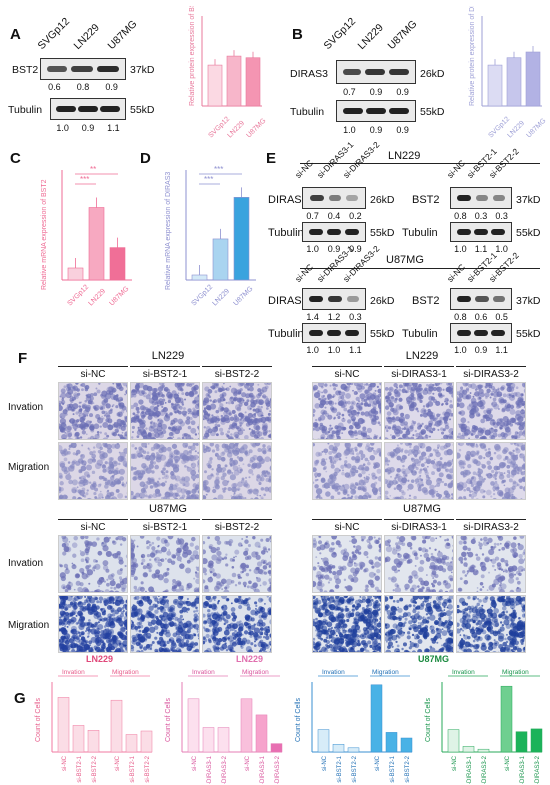  I want to click on lane-labels-diras: si-NC si-DIRAS3-1 si-DIRAS3-2, so click(342, 160).